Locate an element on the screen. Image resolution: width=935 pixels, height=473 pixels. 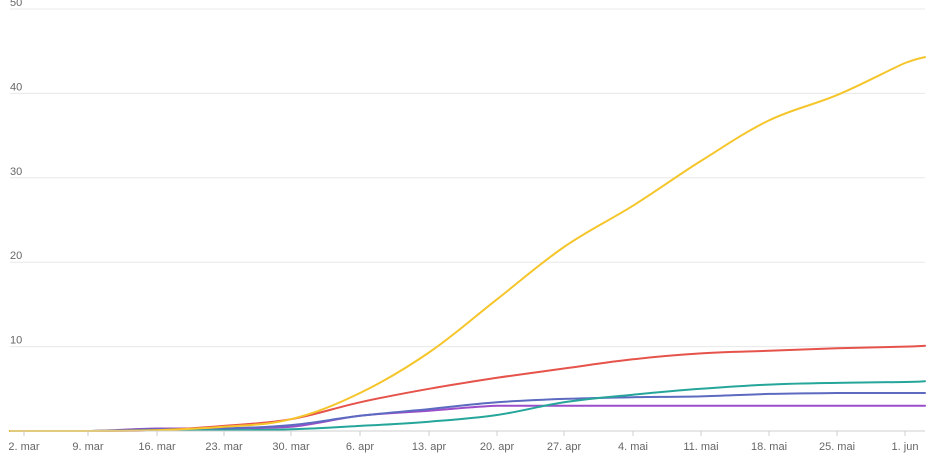
x-tick-label: 27. apr is located at coordinates (564, 447).